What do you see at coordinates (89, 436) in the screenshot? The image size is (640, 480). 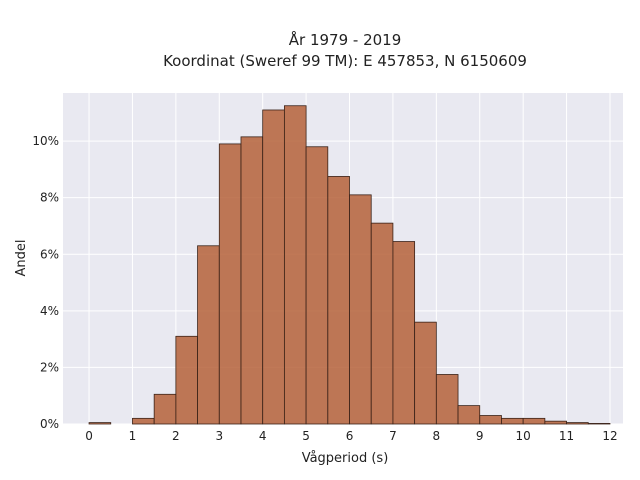 I see `x-tick-label: 0` at bounding box center [89, 436].